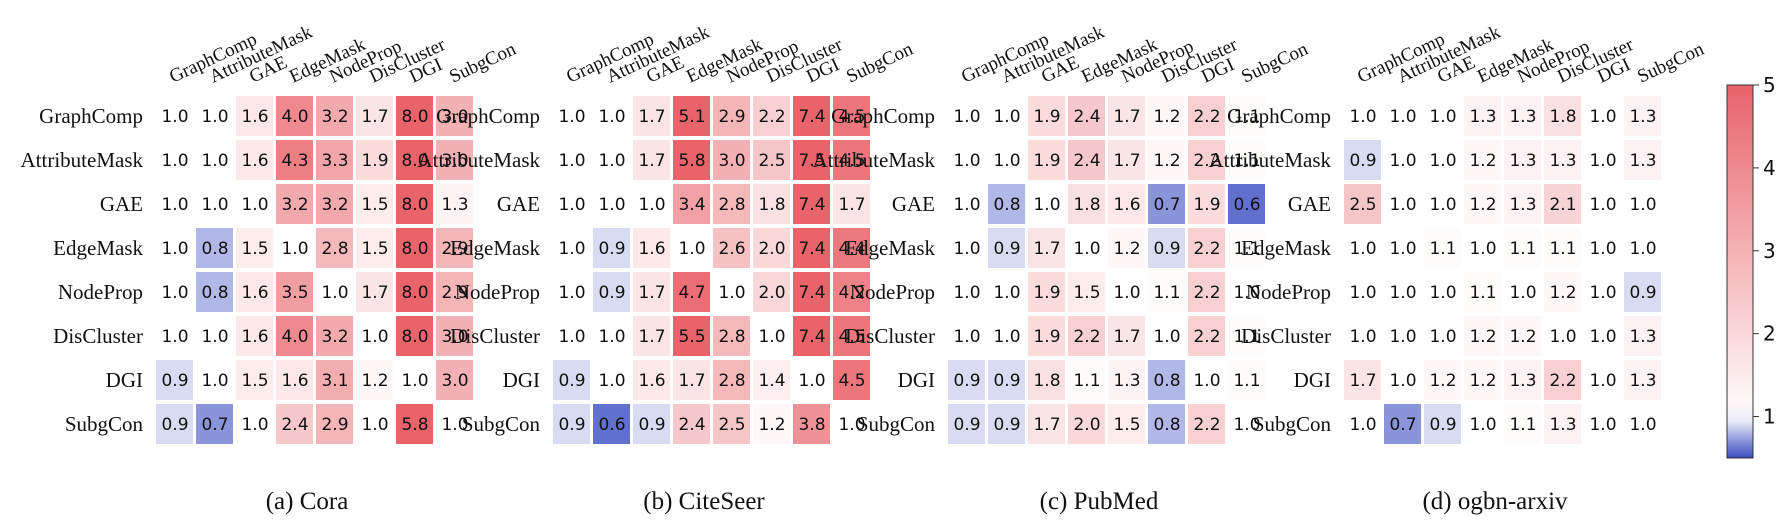  What do you see at coordinates (454, 205) in the screenshot?
I see `cell-value: 1.3` at bounding box center [454, 205].